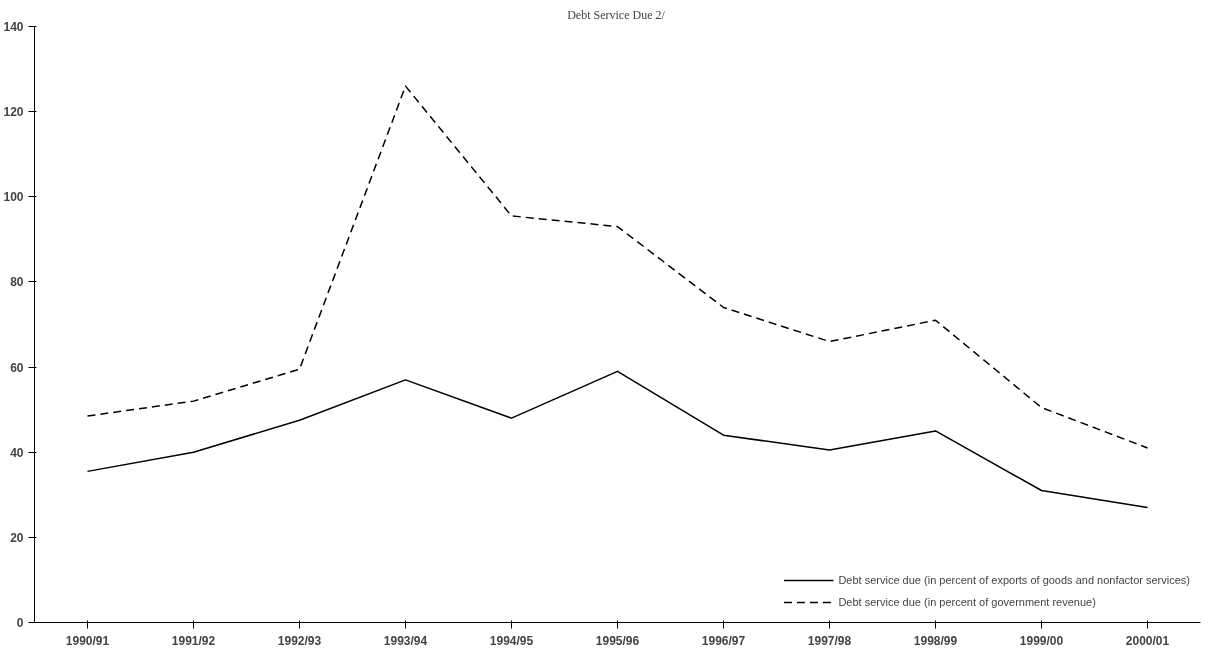  Describe the element at coordinates (17, 367) in the screenshot. I see `y-tick-label: 60` at that location.